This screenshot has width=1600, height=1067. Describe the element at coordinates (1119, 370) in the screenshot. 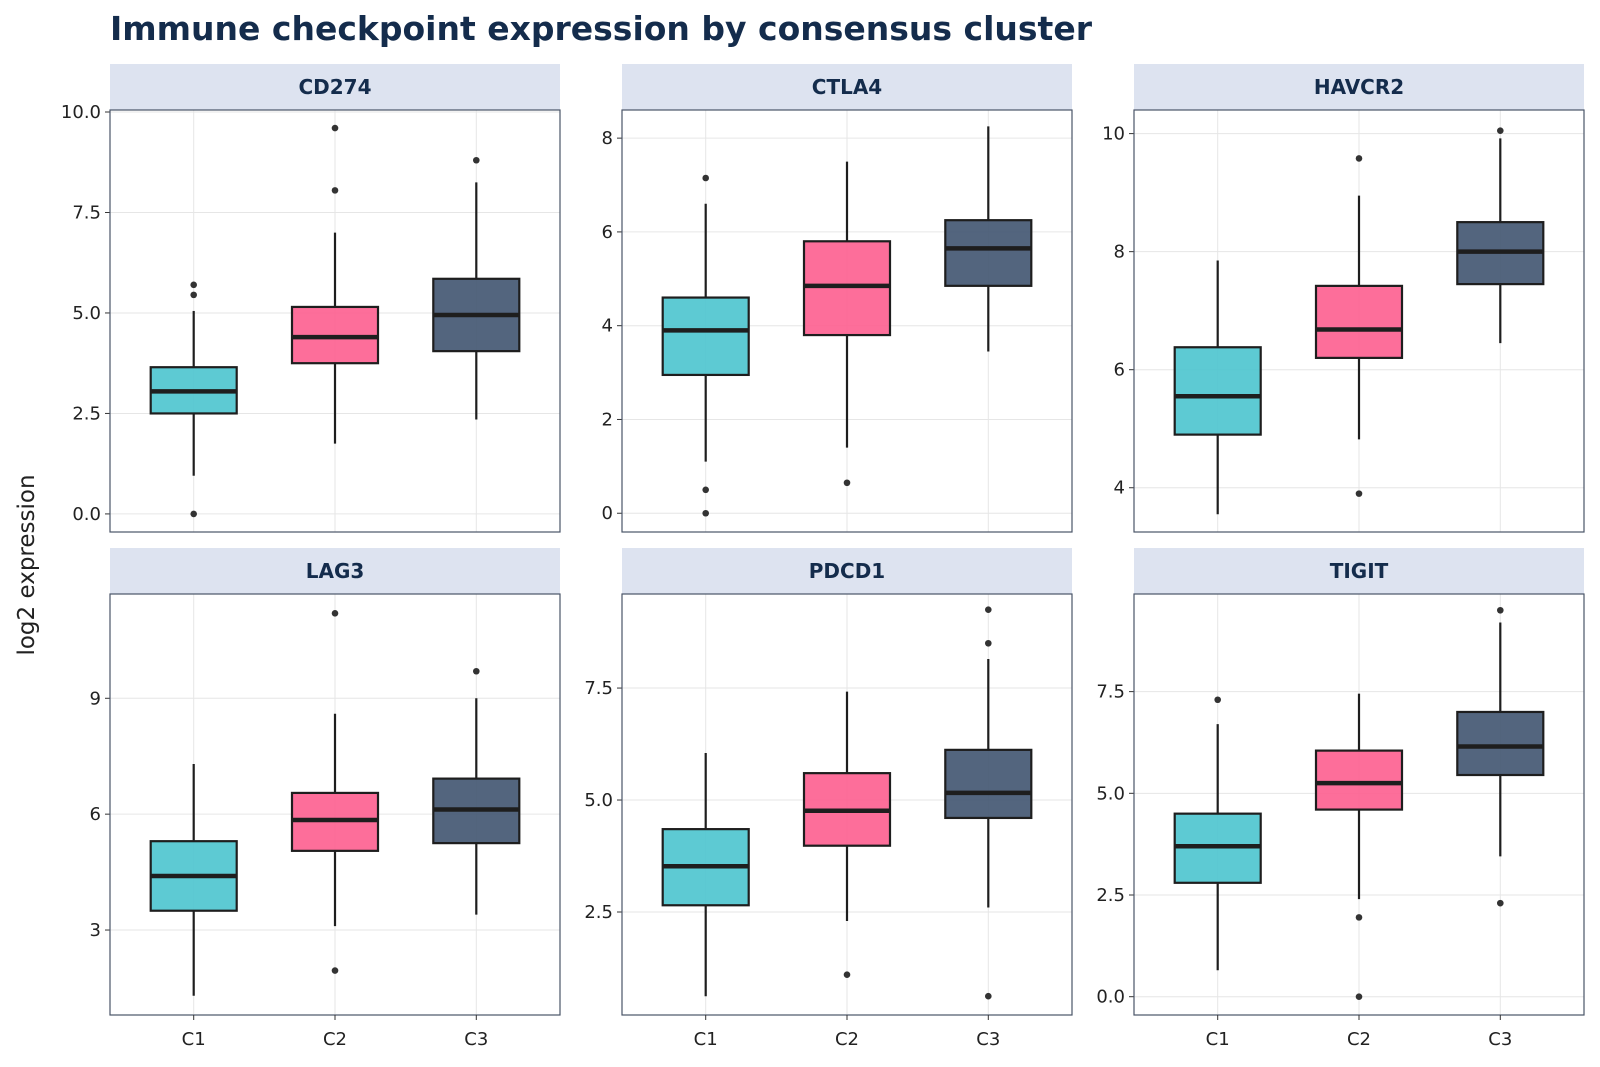

I see `ytick-label-havcr2-1: 6` at that location.